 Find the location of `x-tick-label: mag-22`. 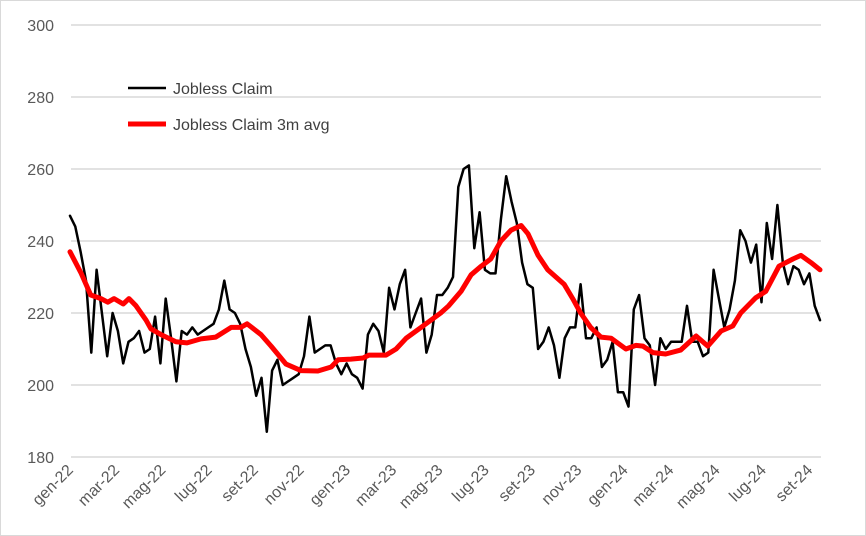

x-tick-label: mag-22 is located at coordinates (144, 487).